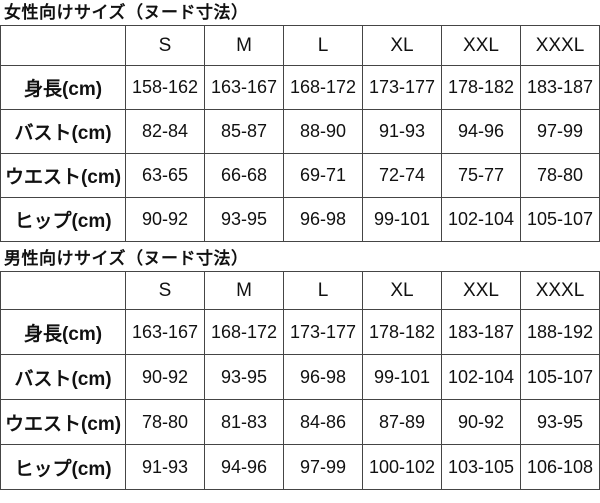 The width and height of the screenshot is (600, 503). Describe the element at coordinates (165, 175) in the screenshot. I see `size-value-cell: 63-65` at that location.